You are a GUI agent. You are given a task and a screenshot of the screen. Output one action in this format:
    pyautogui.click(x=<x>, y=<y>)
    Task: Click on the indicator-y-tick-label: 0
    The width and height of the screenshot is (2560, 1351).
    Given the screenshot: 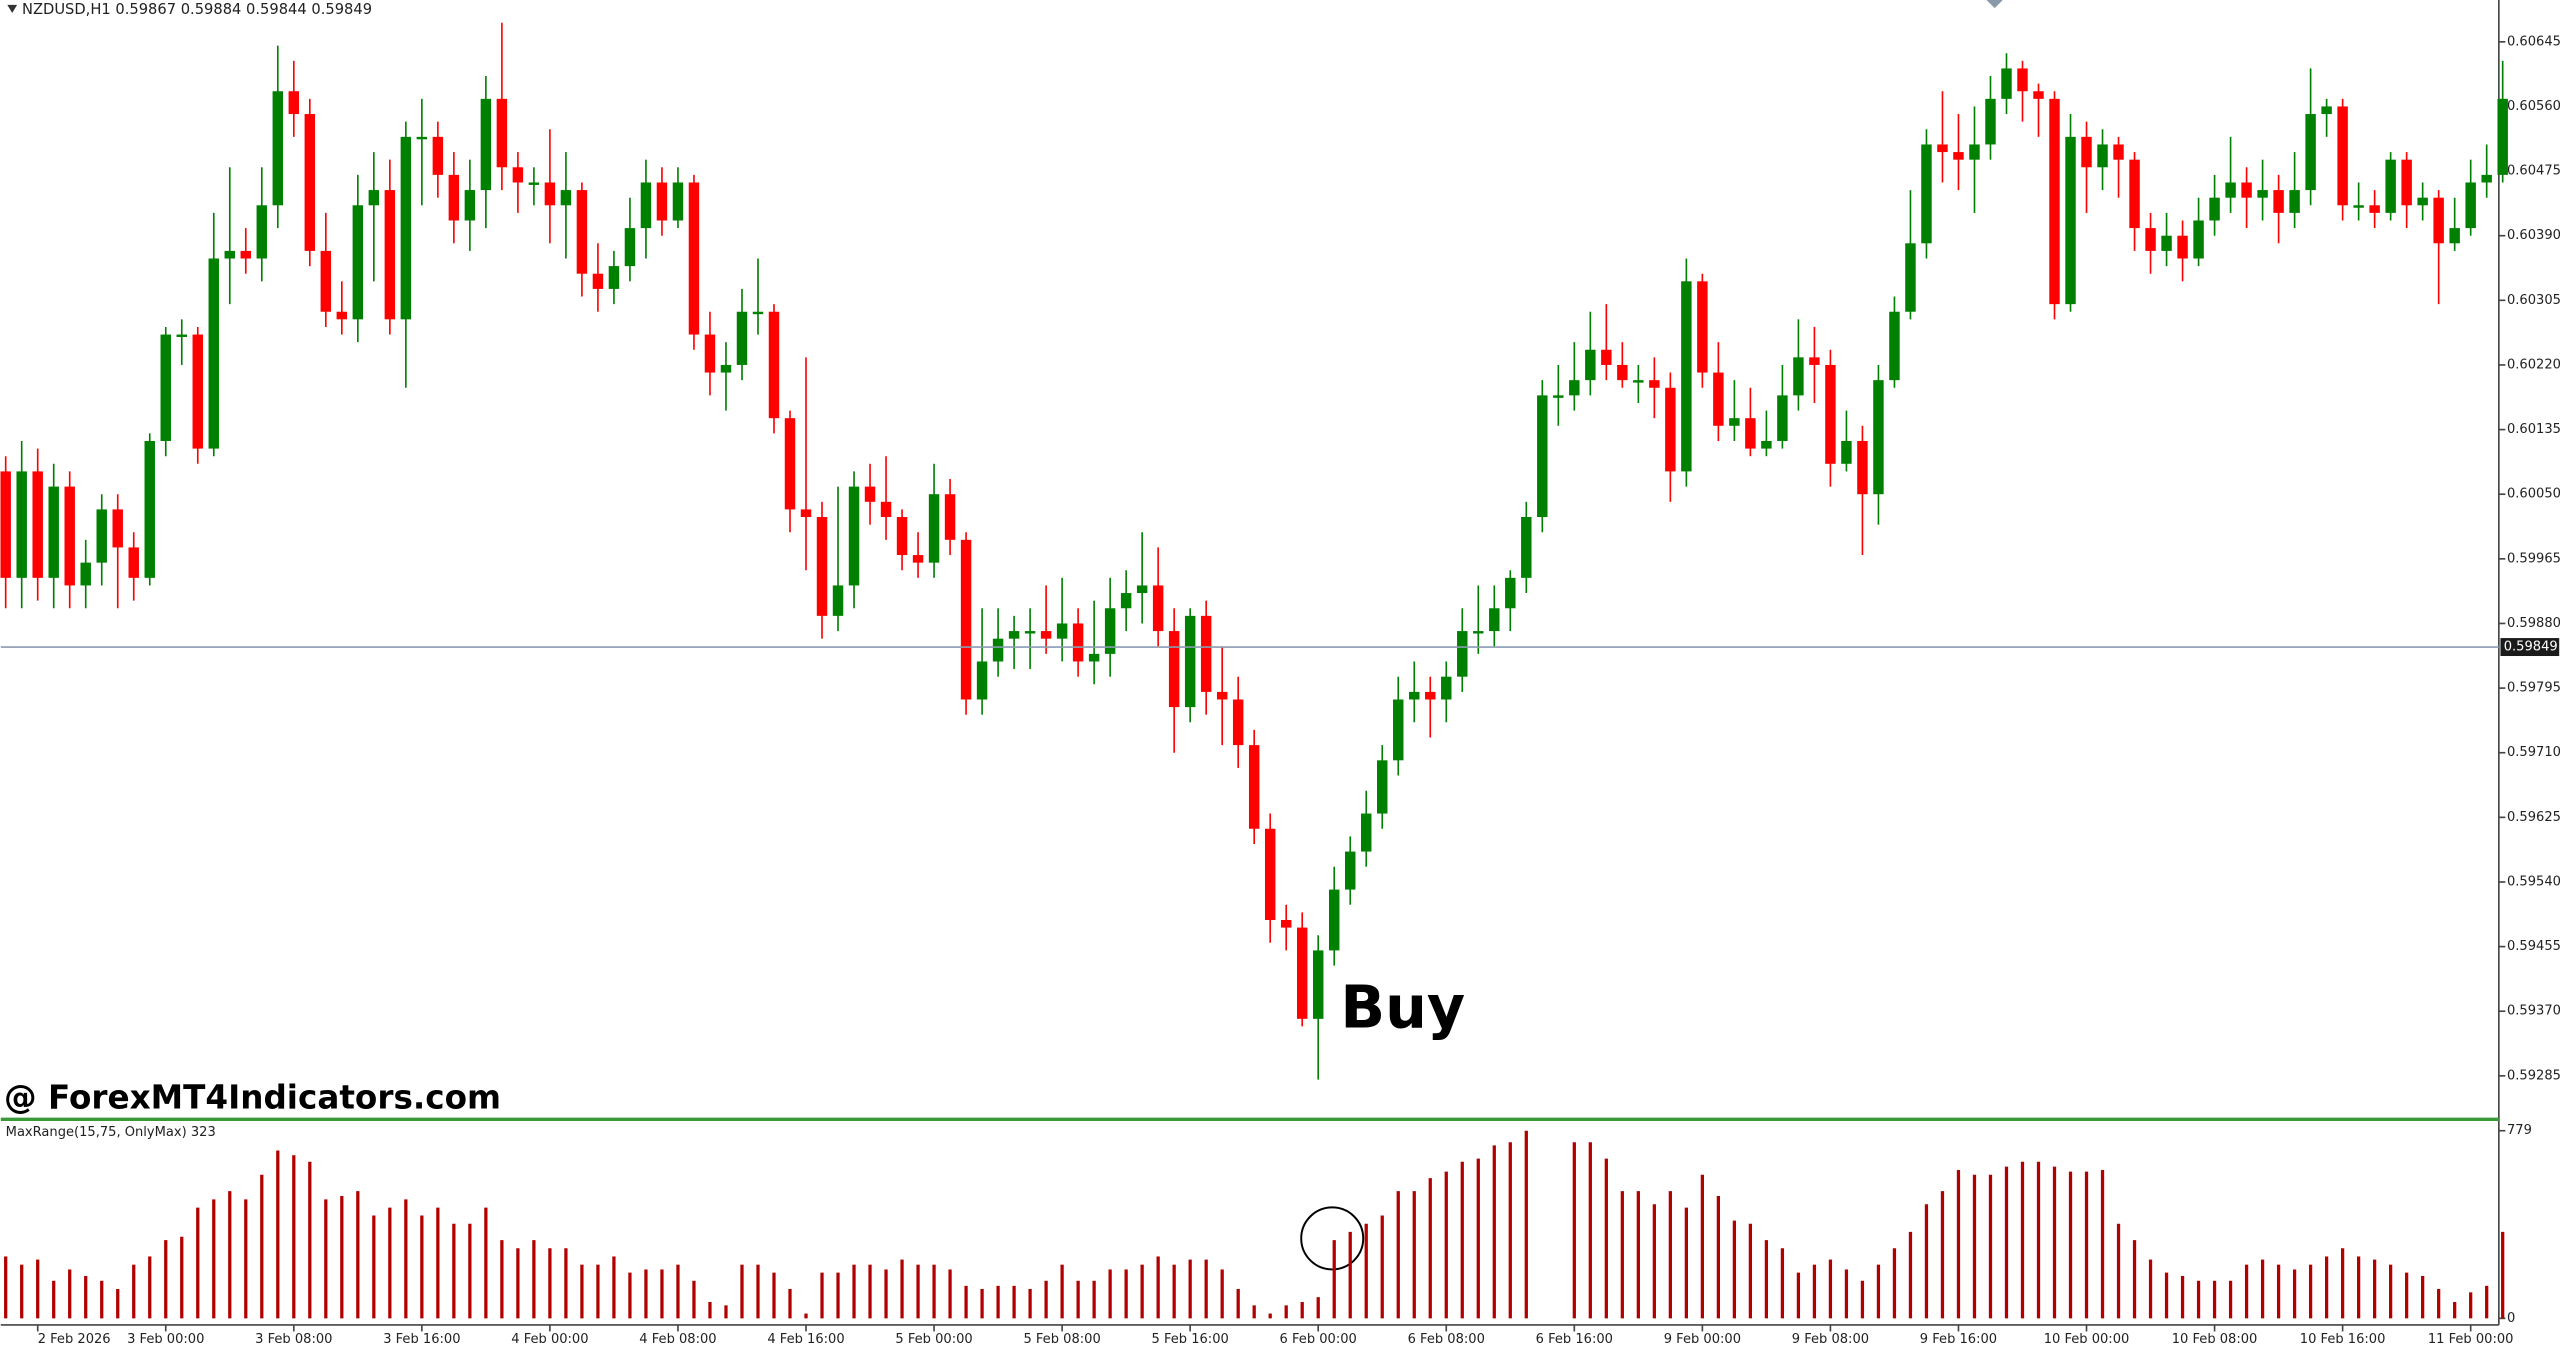 What is the action you would take?
    pyautogui.click(x=2511, y=1318)
    